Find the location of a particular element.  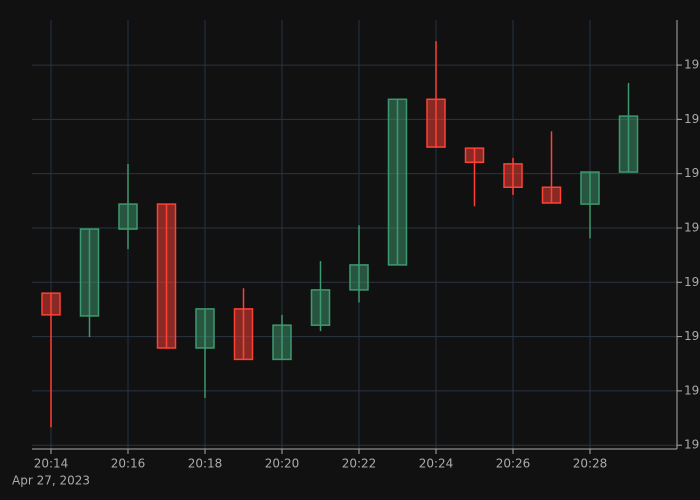

y-tick-label: 1916 is located at coordinates (692, 119).